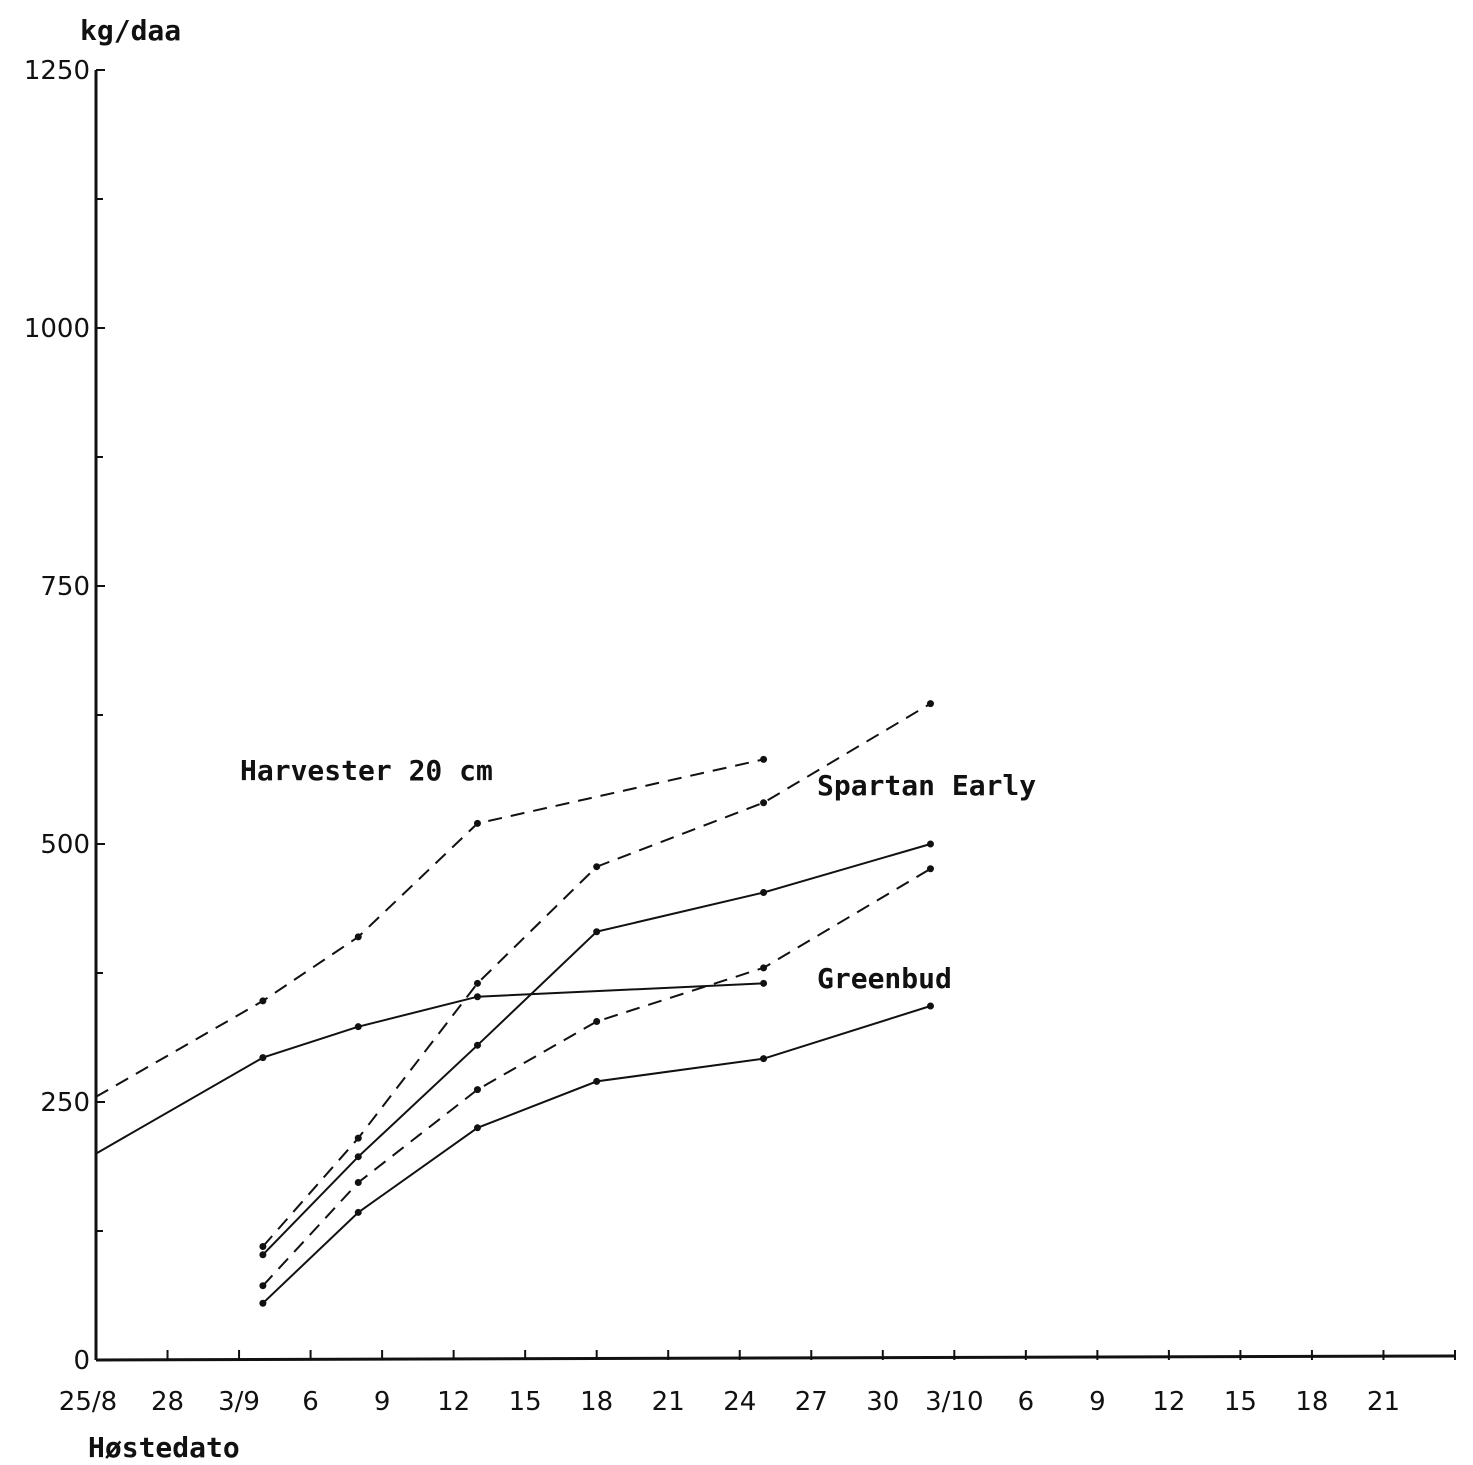 This screenshot has height=1465, width=1473. Describe the element at coordinates (775, 1358) in the screenshot. I see `x-axis-line` at that location.